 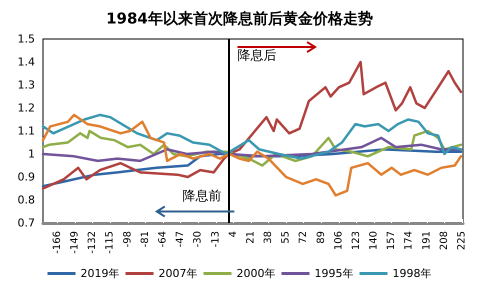 I want to click on legend-label: 2000年, so click(x=256, y=273).